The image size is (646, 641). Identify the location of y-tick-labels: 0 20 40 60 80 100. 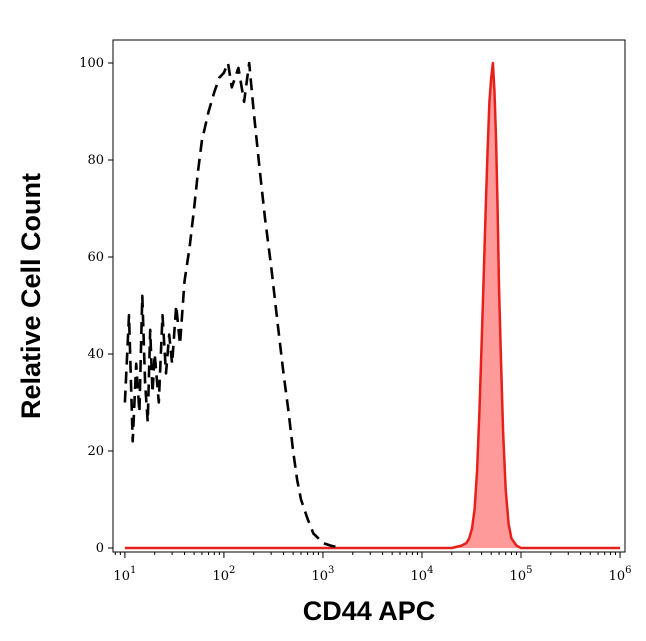
(91, 306).